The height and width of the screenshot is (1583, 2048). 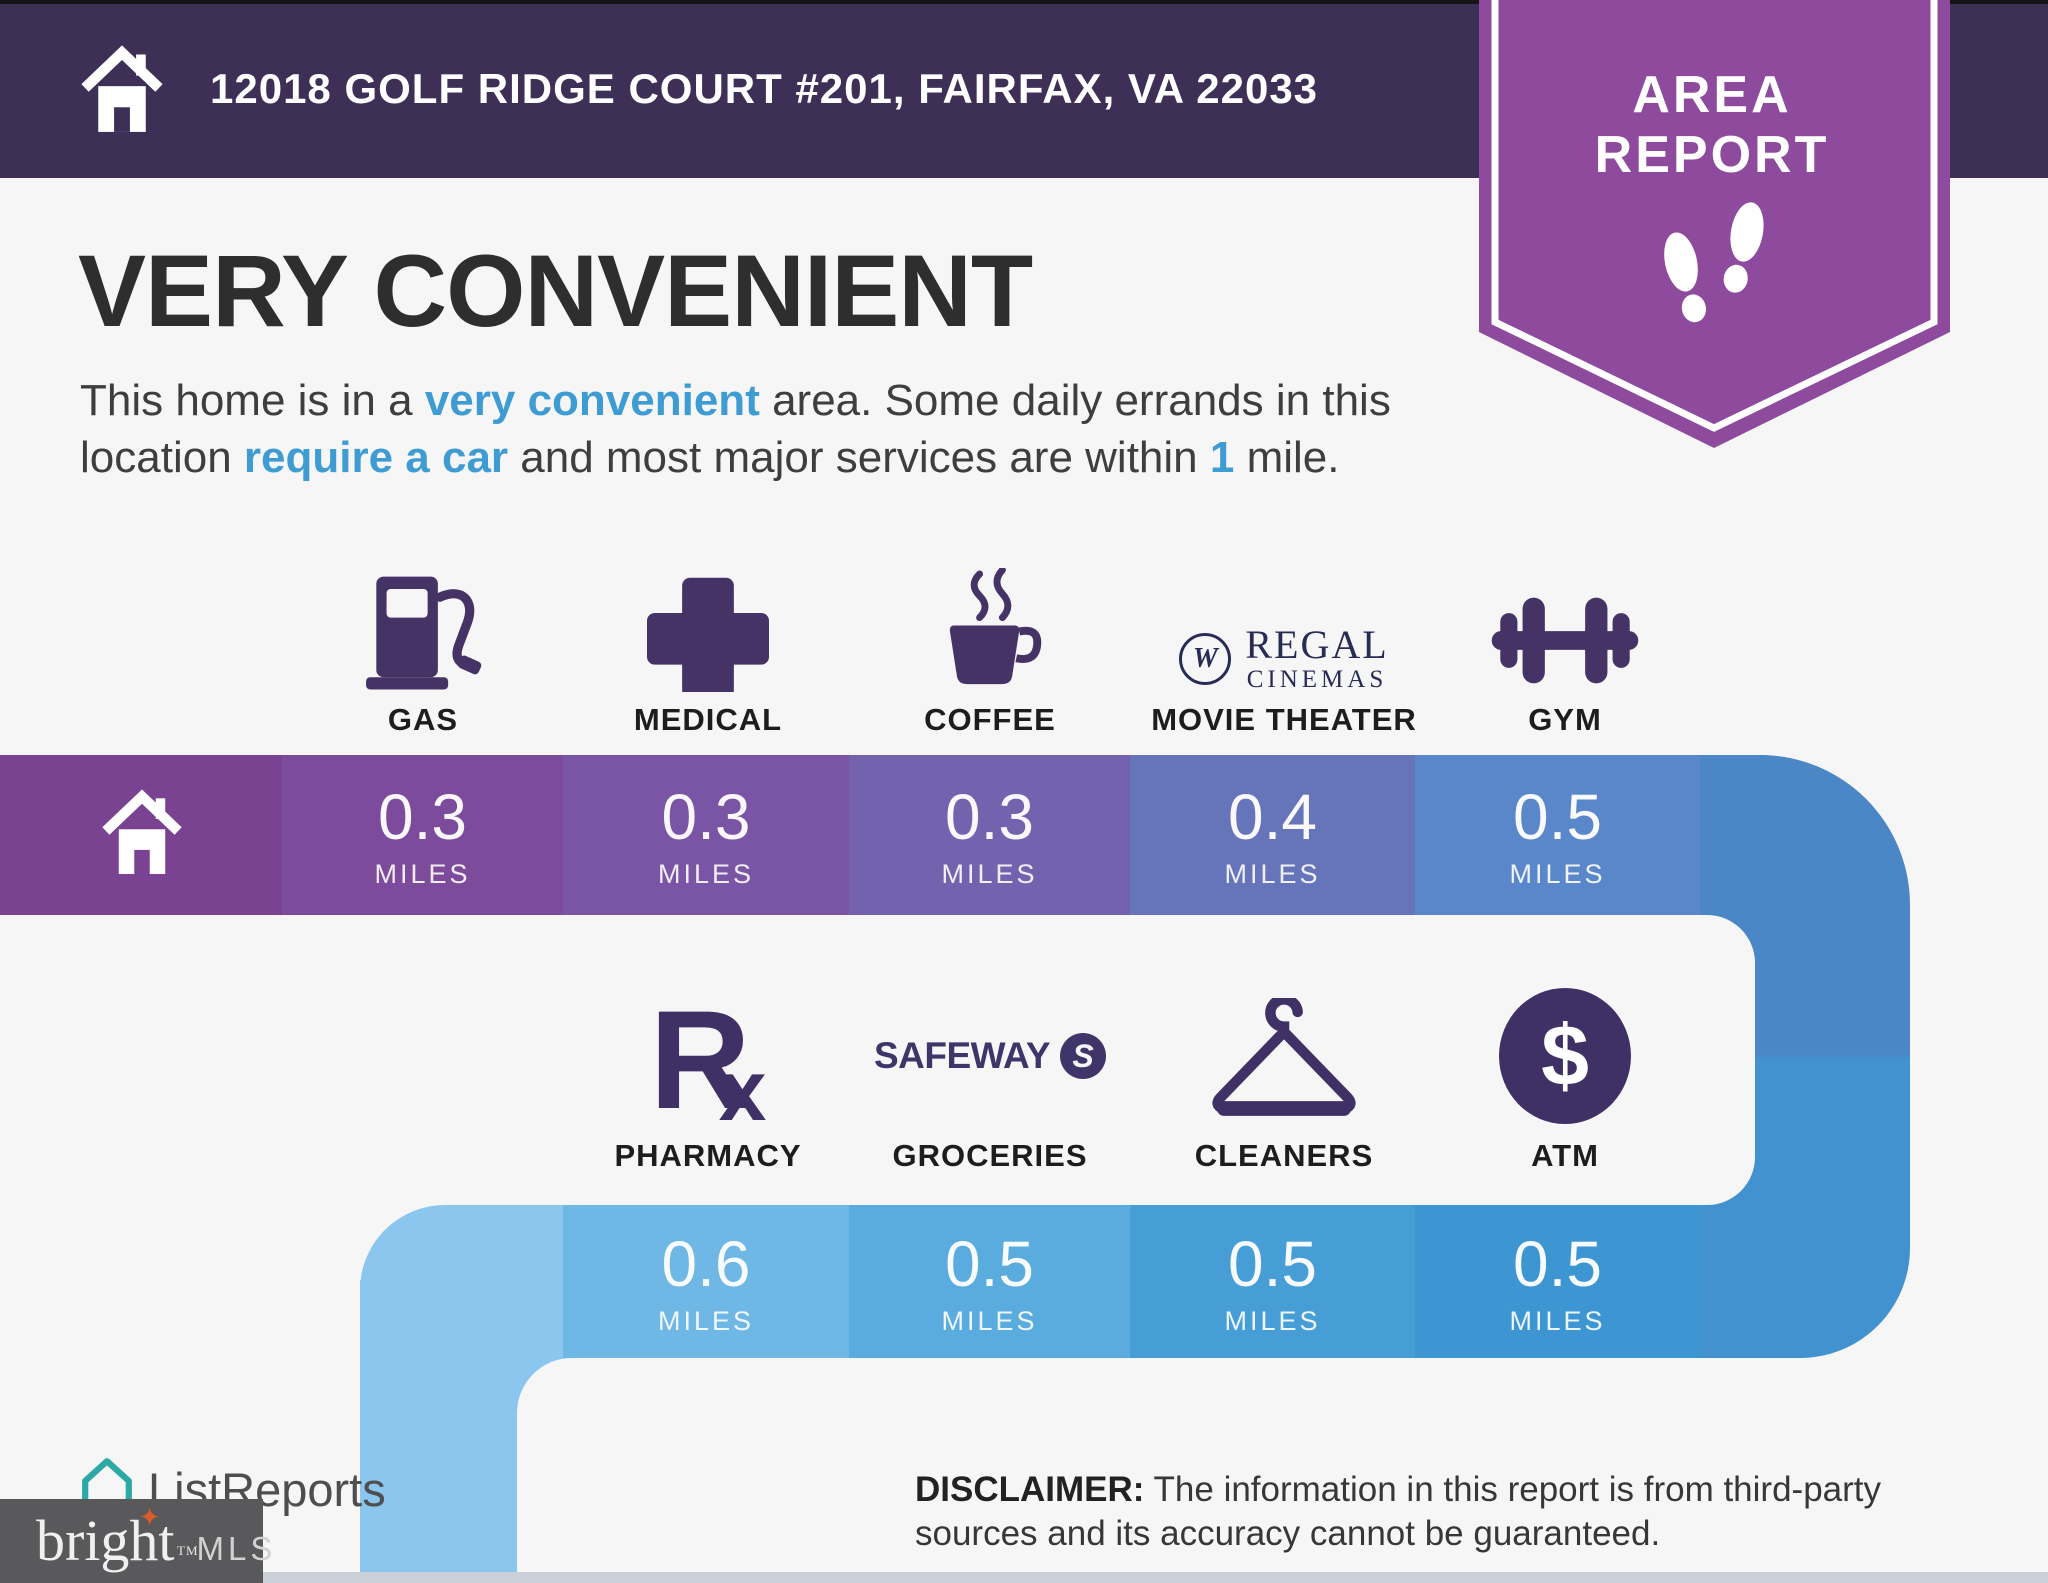 What do you see at coordinates (706, 835) in the screenshot?
I see `distance-medical: 0.3 MILES` at bounding box center [706, 835].